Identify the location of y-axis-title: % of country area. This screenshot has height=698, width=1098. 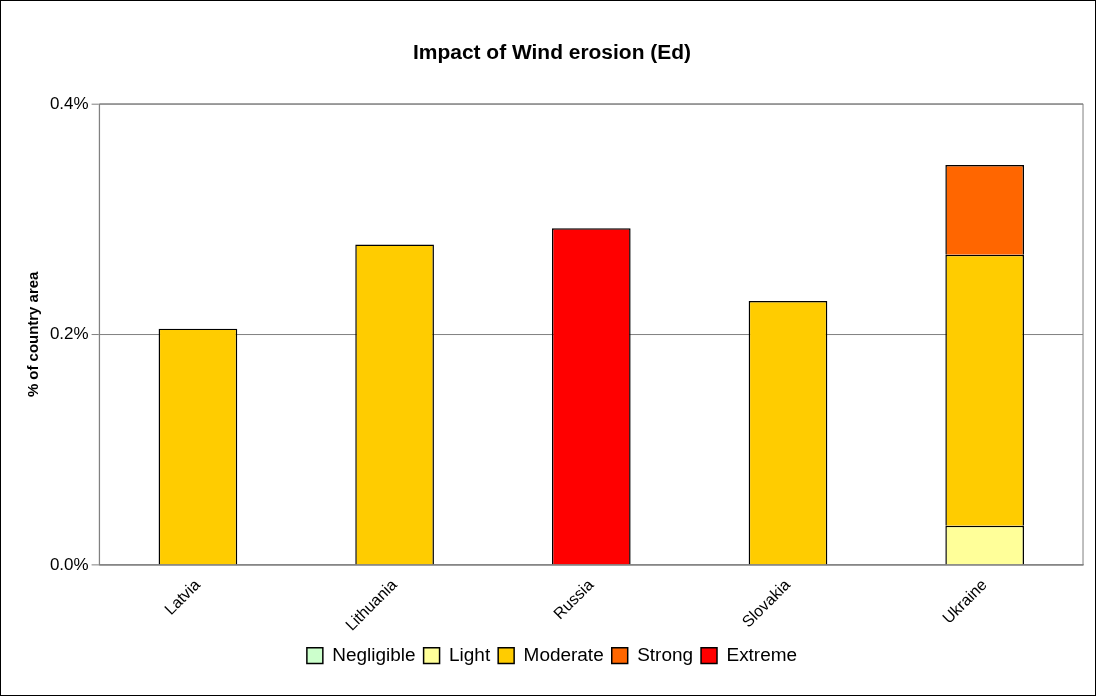
(33, 334).